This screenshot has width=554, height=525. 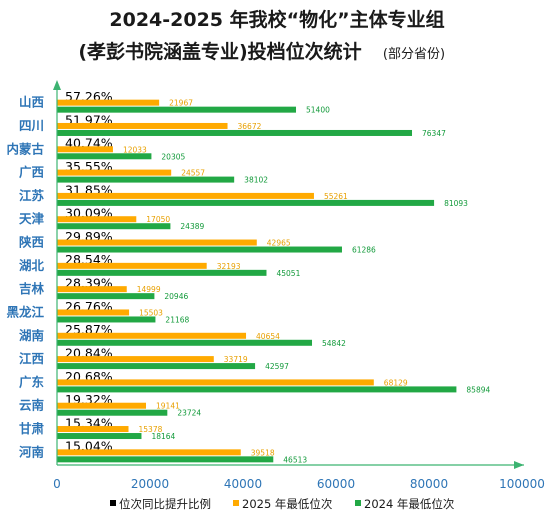 I want to click on legend-label: 位次同比提升比例, so click(x=165, y=504).